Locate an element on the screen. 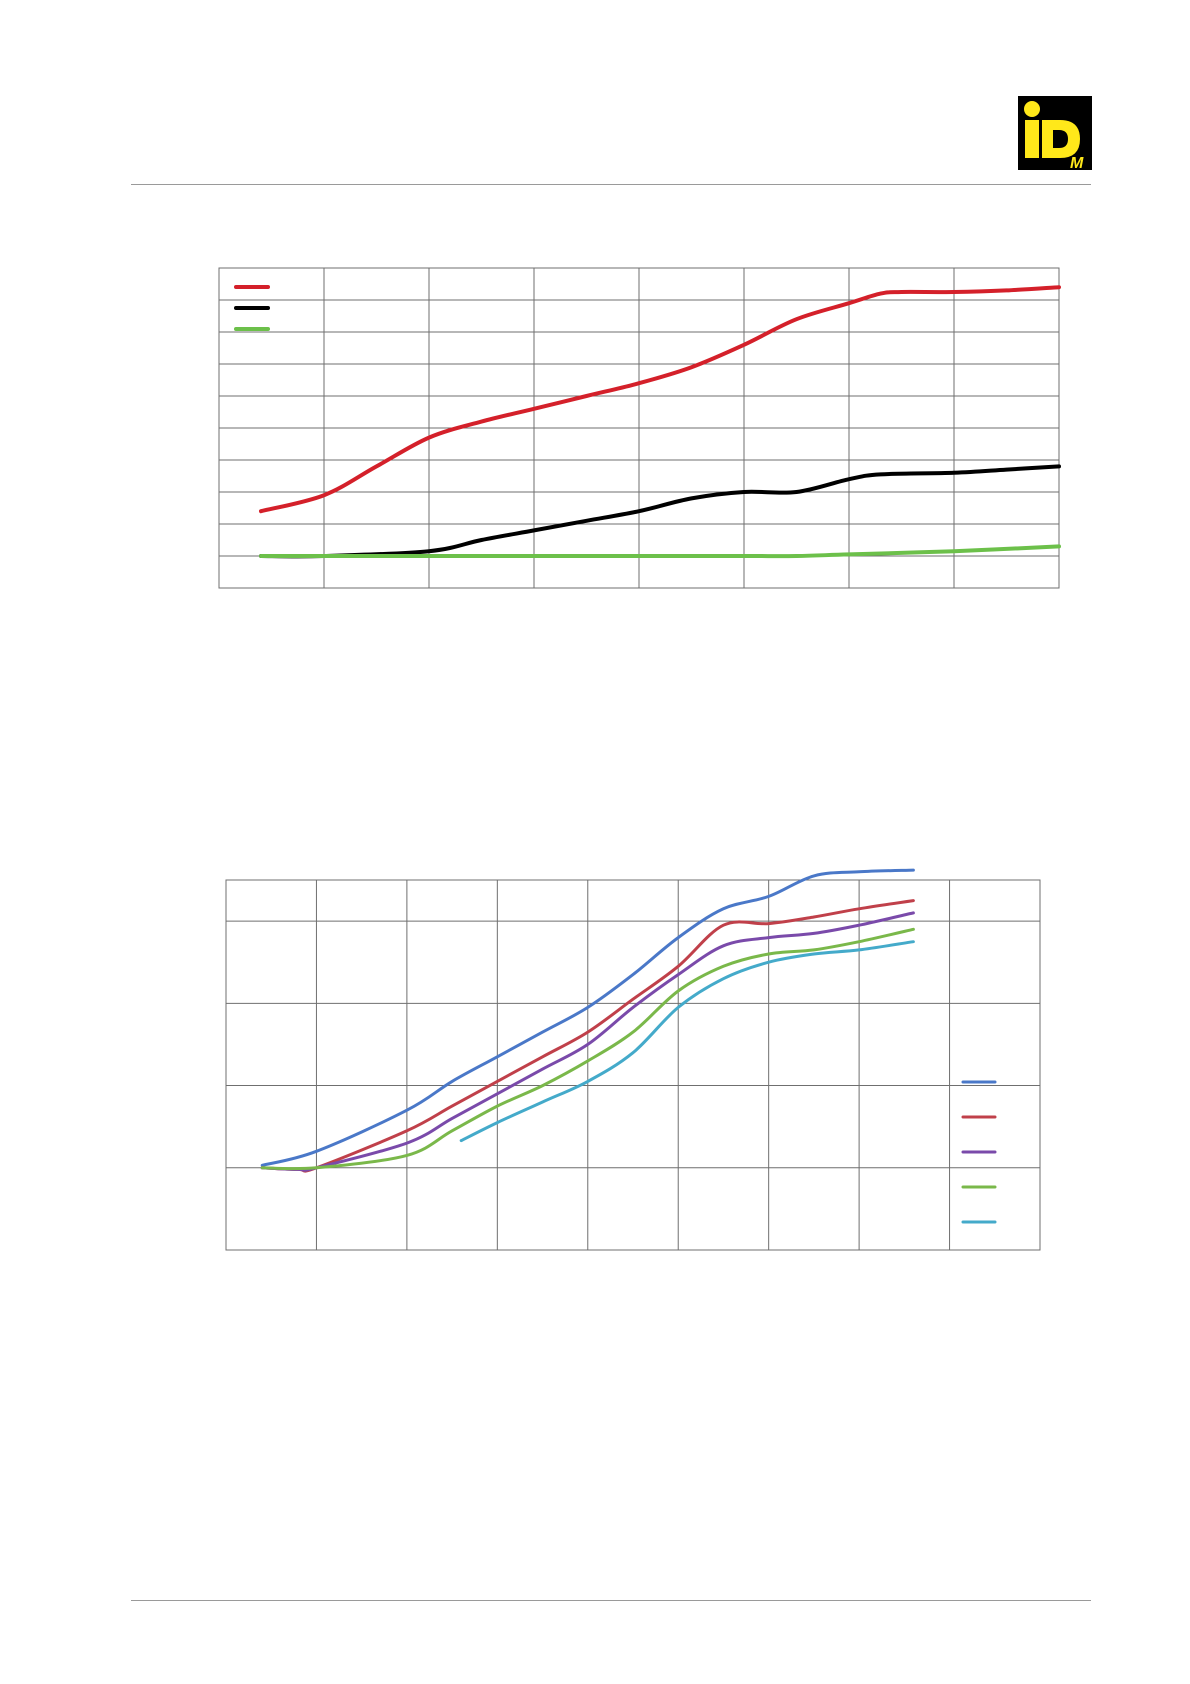 The height and width of the screenshot is (1684, 1190). header-rule is located at coordinates (611, 184).